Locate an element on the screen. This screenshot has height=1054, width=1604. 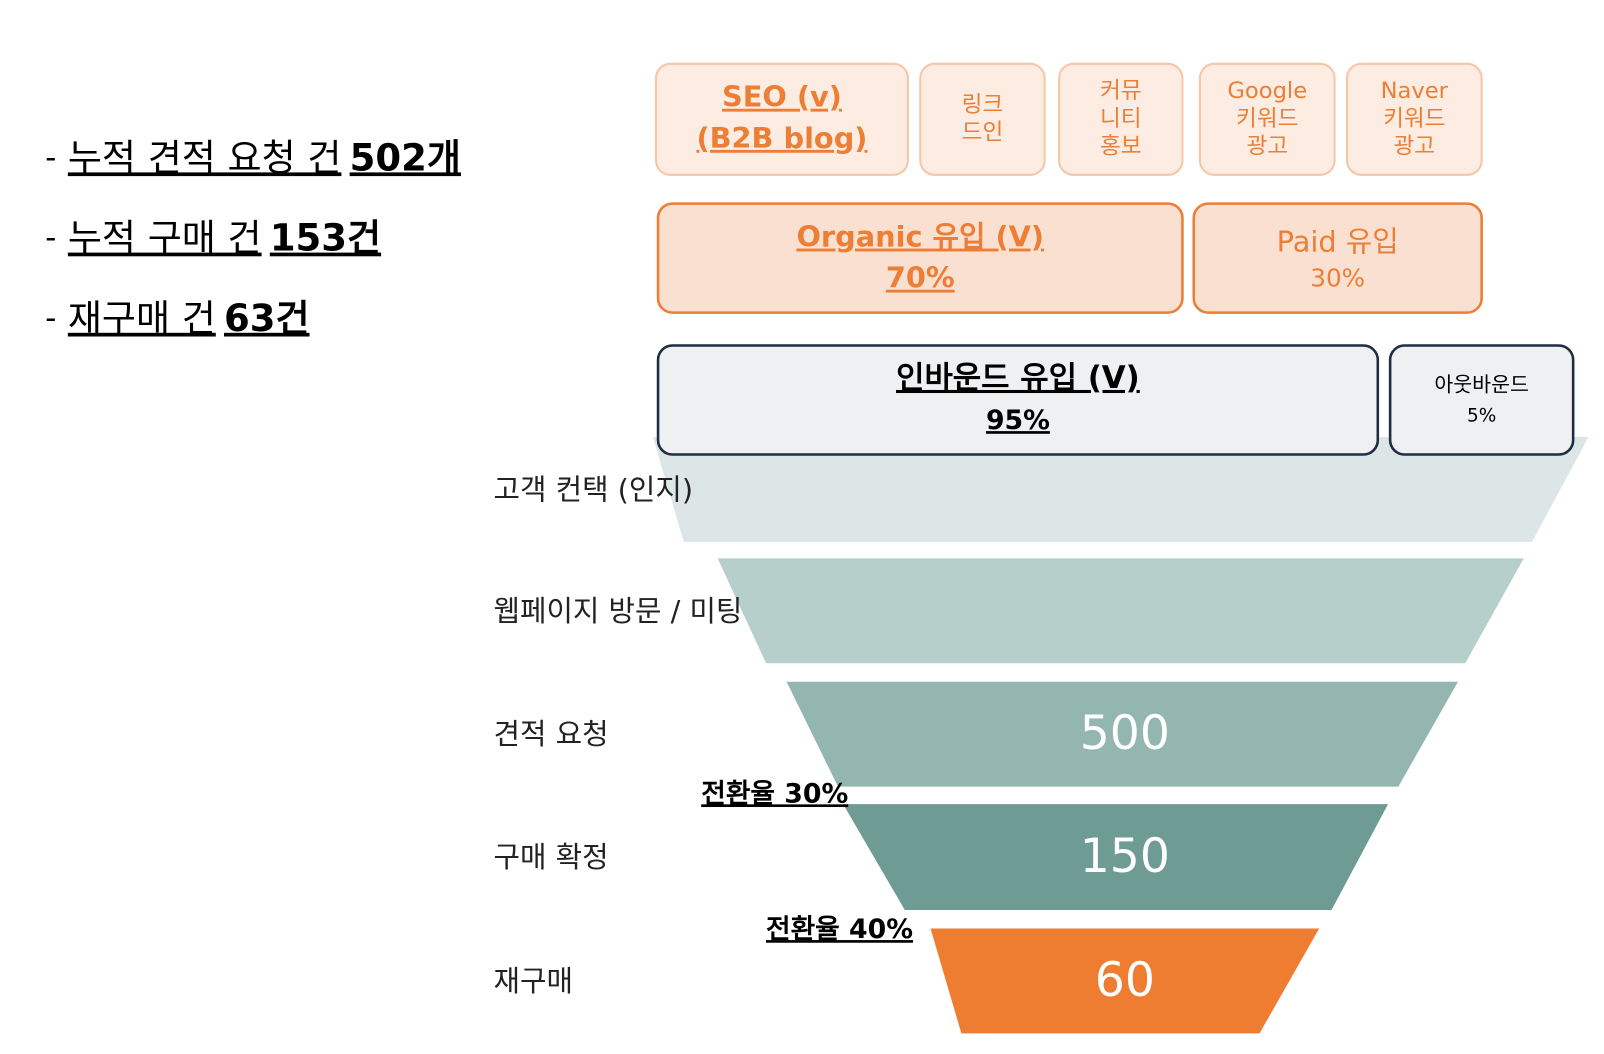
traffic-label: Organic 유입 (V) is located at coordinates (920, 237).